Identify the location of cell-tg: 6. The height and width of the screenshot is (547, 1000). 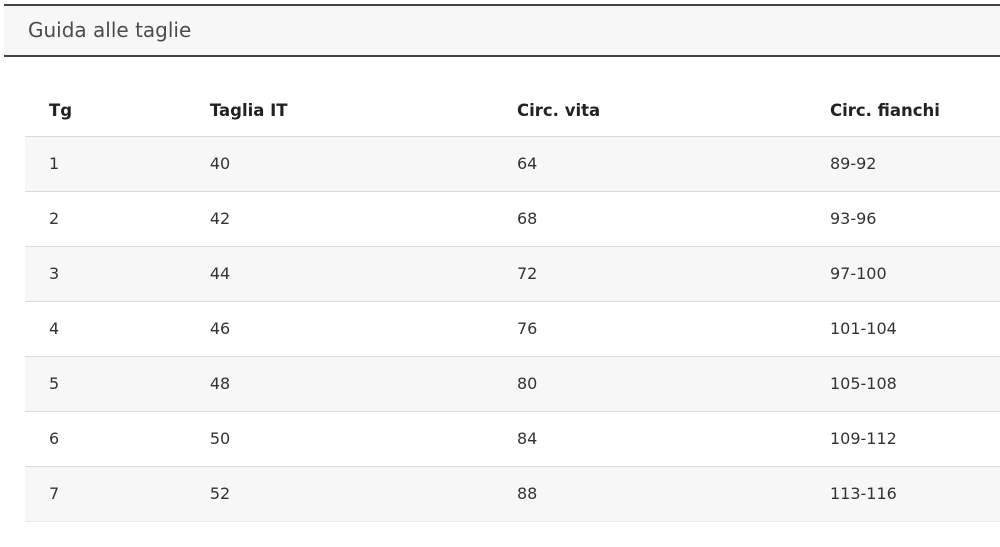
(105, 439).